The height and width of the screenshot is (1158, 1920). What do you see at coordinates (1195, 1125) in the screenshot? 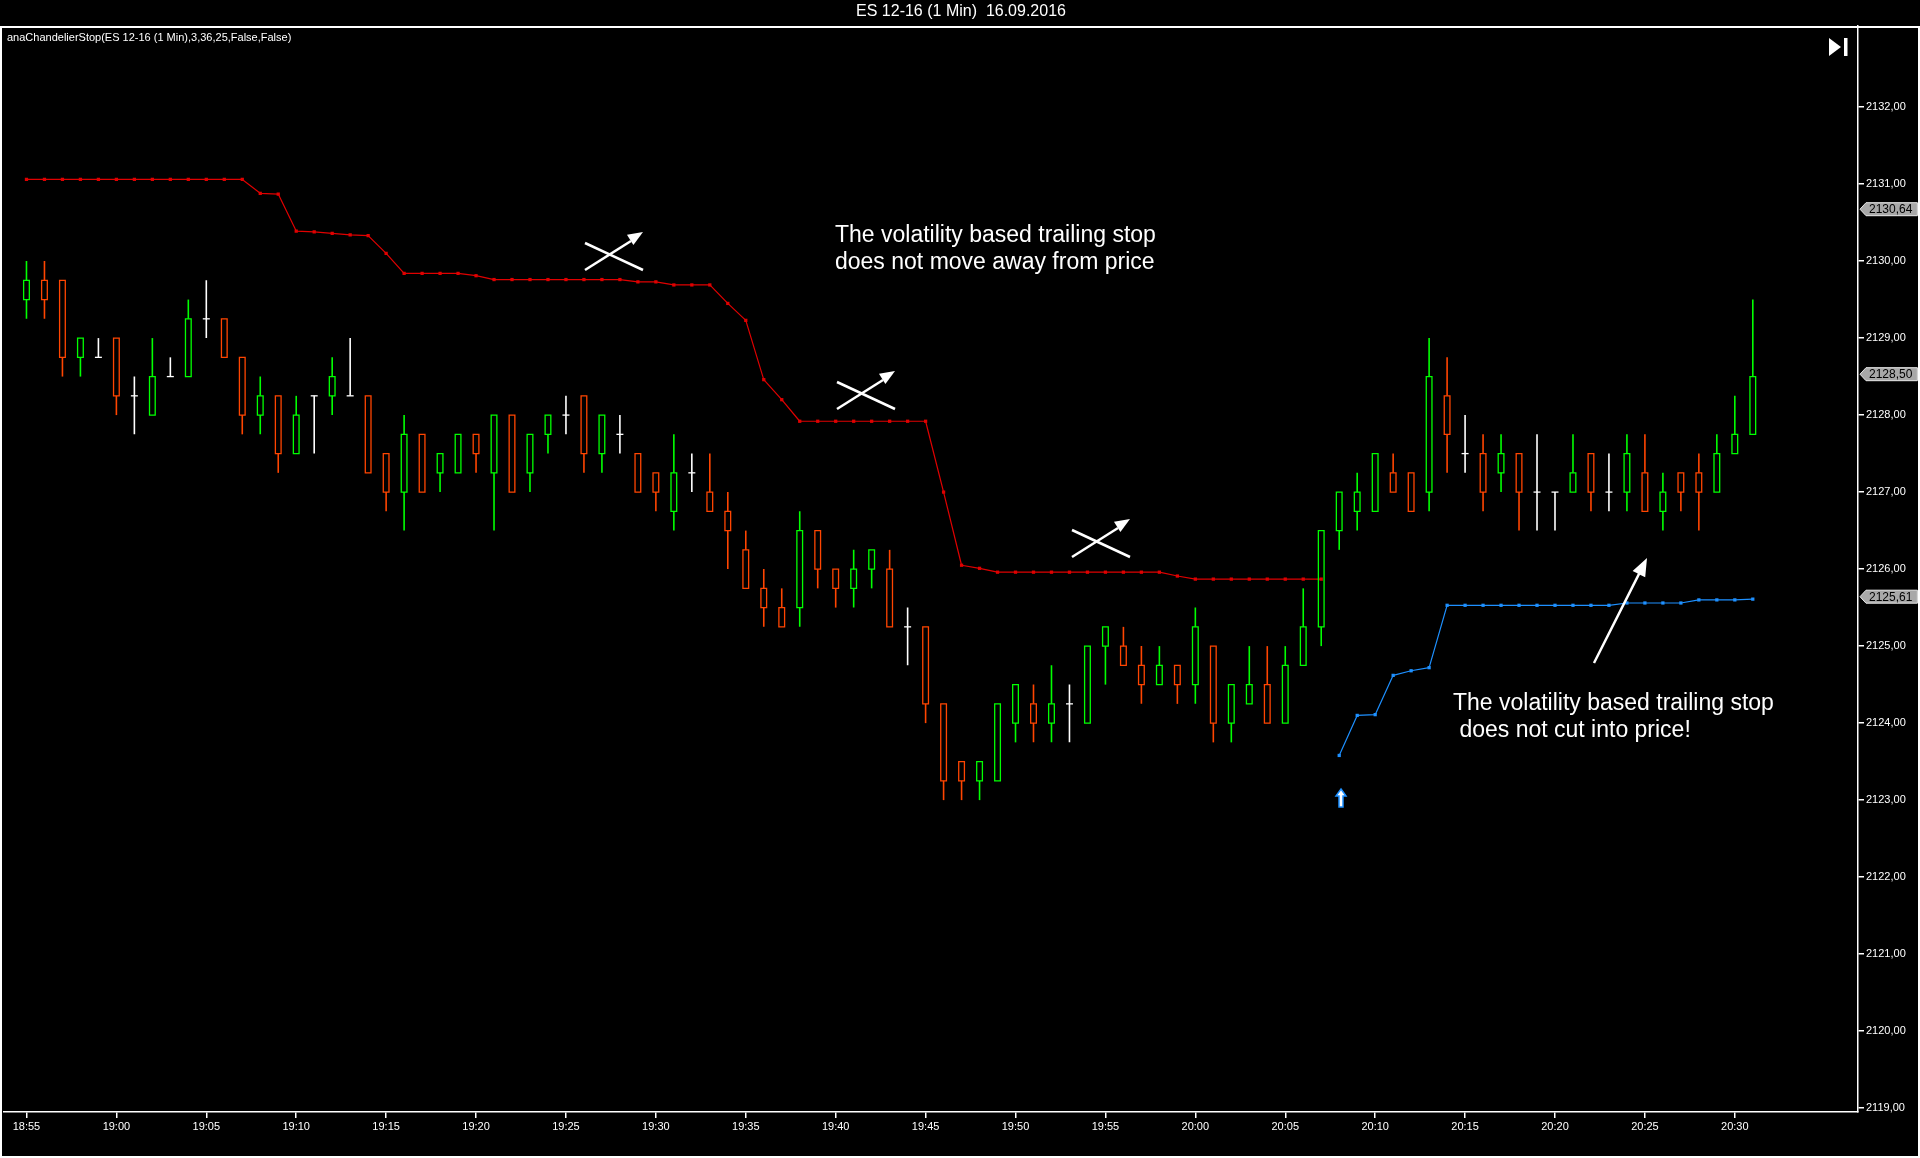
I see `x-tick-label: 20:00` at bounding box center [1195, 1125].